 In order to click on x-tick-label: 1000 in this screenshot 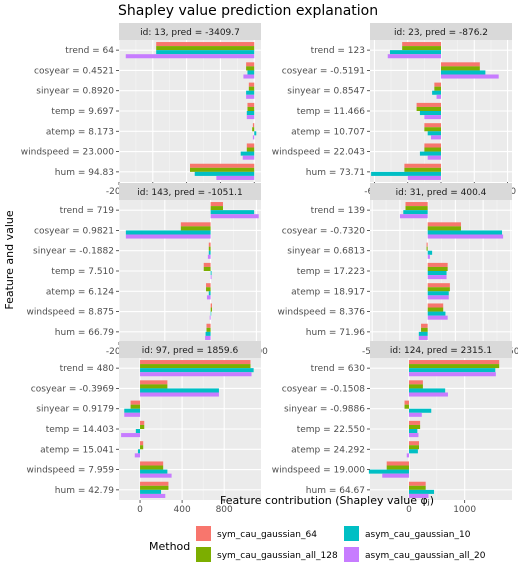, I will do `click(464, 510)`.